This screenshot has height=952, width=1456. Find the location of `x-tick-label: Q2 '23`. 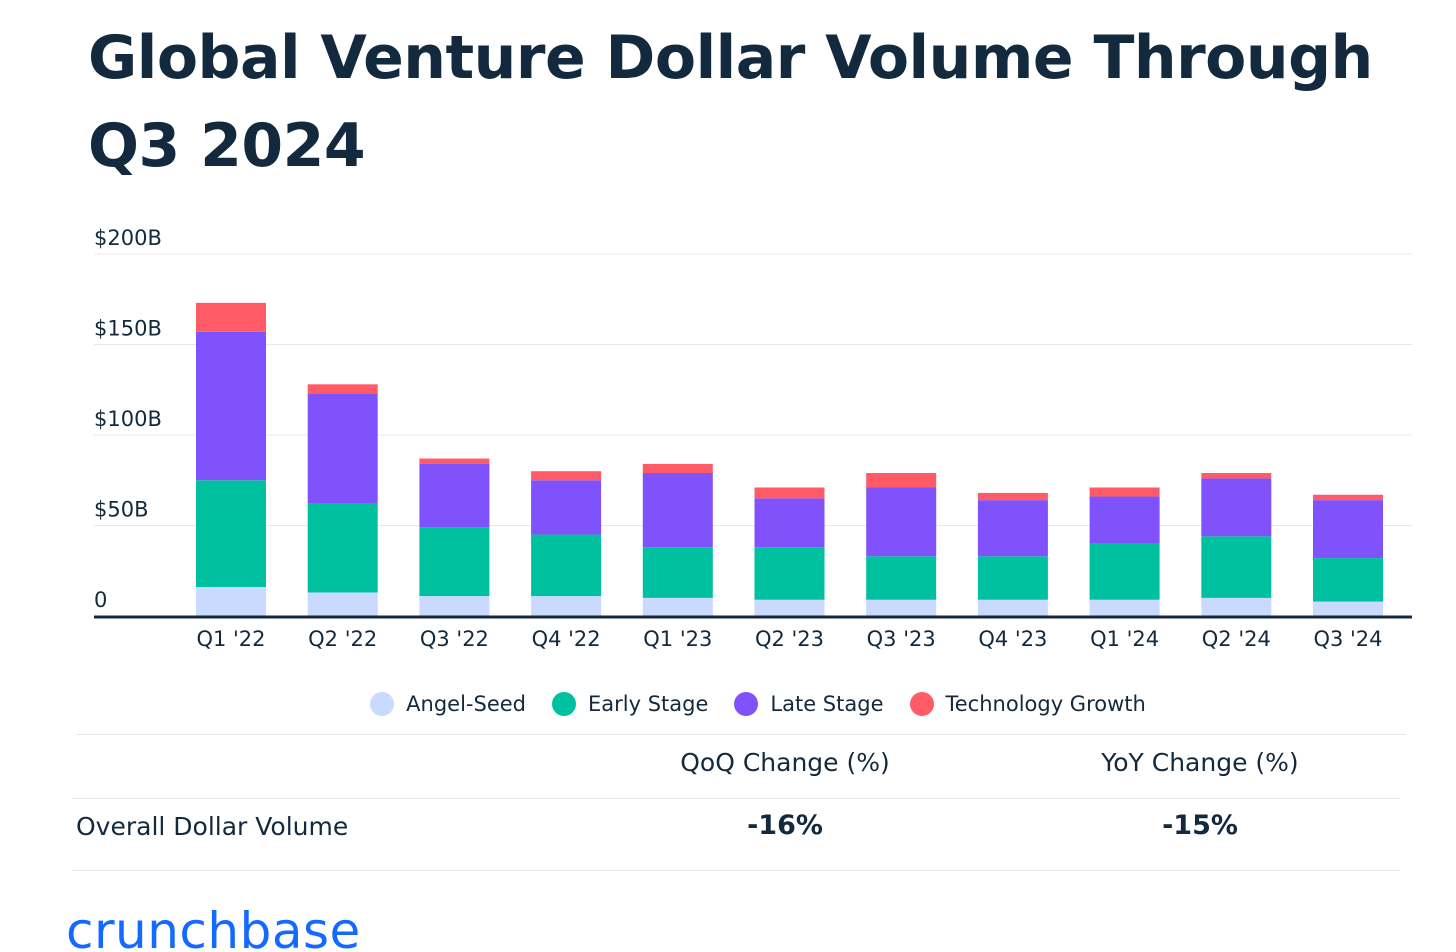

x-tick-label: Q2 '23 is located at coordinates (789, 639).